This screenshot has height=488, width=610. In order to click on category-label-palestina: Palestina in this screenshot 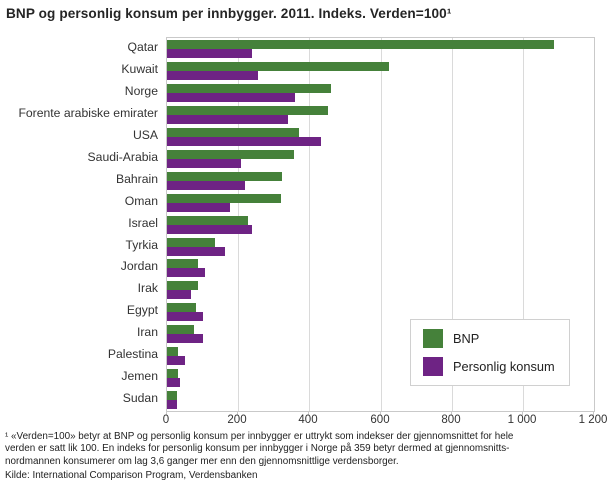, I will do `click(132, 354)`.